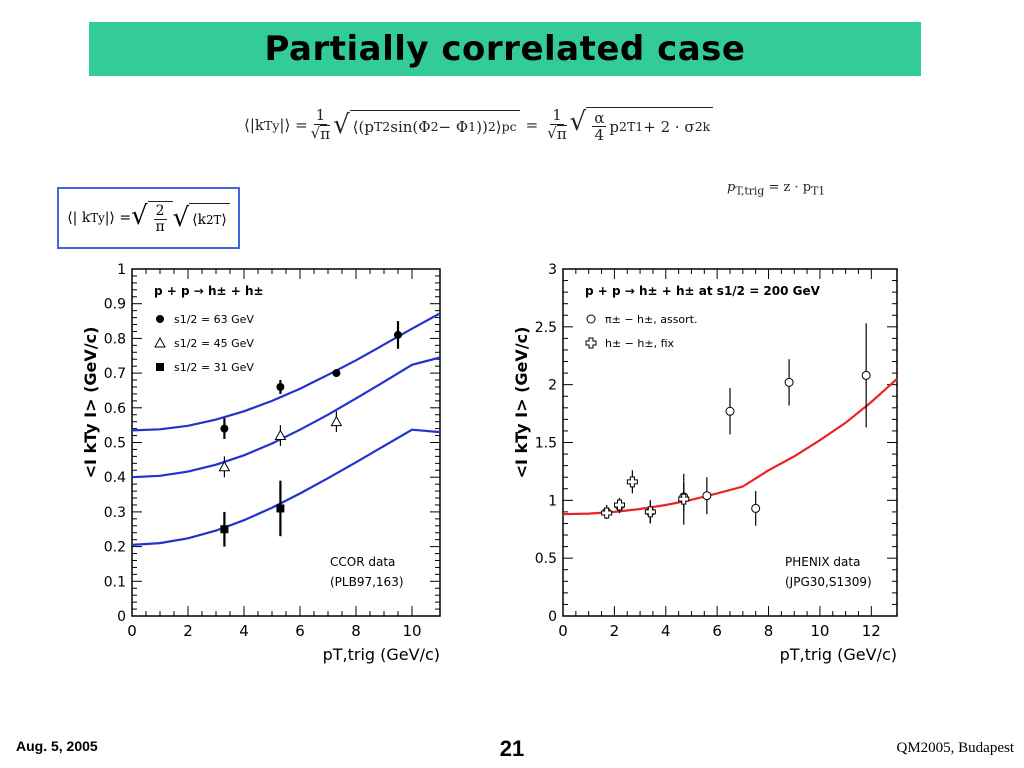  I want to click on y-axis-label: <I kTy I> (GeV/c), so click(90, 403).